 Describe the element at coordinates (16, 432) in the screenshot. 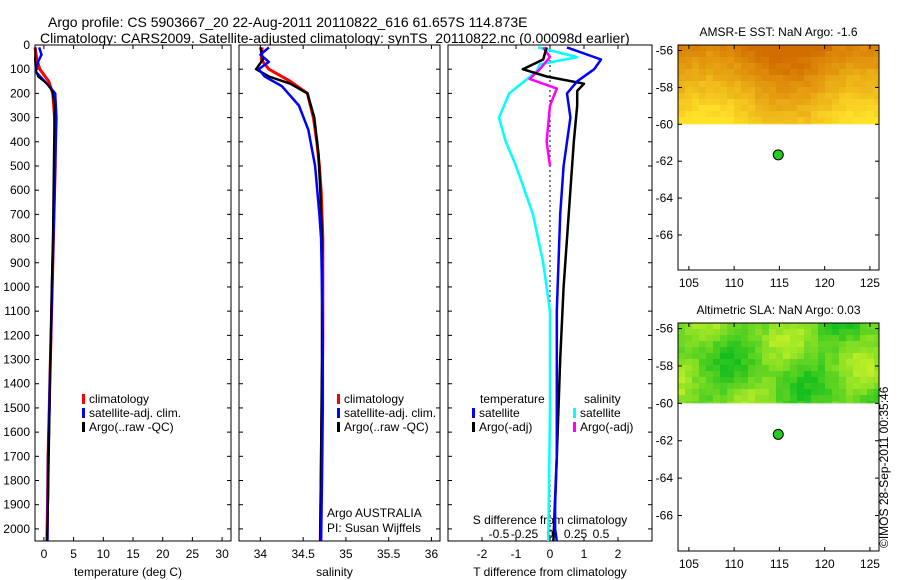

I see `y-tick-label: 1600` at that location.